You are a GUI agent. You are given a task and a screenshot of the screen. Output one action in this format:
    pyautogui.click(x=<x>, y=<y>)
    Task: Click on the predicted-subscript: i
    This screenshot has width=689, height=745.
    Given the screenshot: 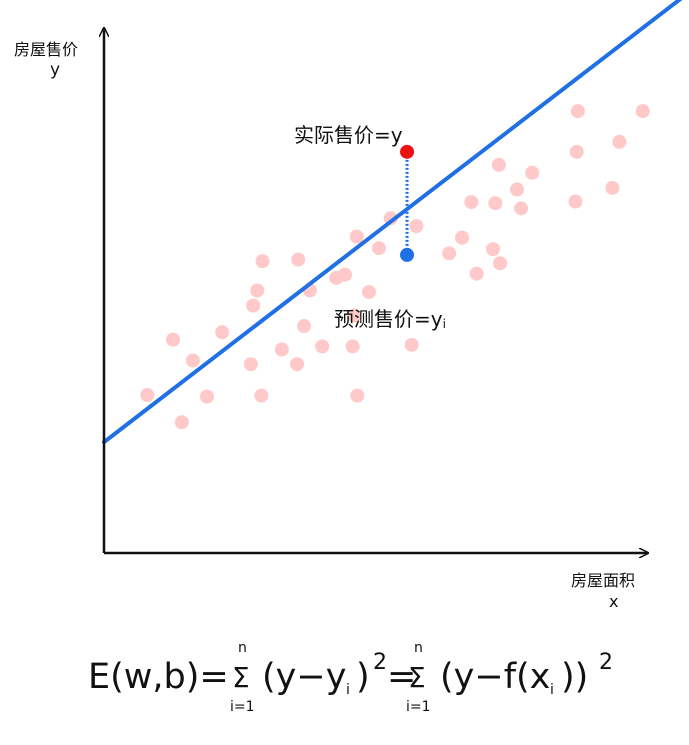 What is the action you would take?
    pyautogui.click(x=444, y=324)
    